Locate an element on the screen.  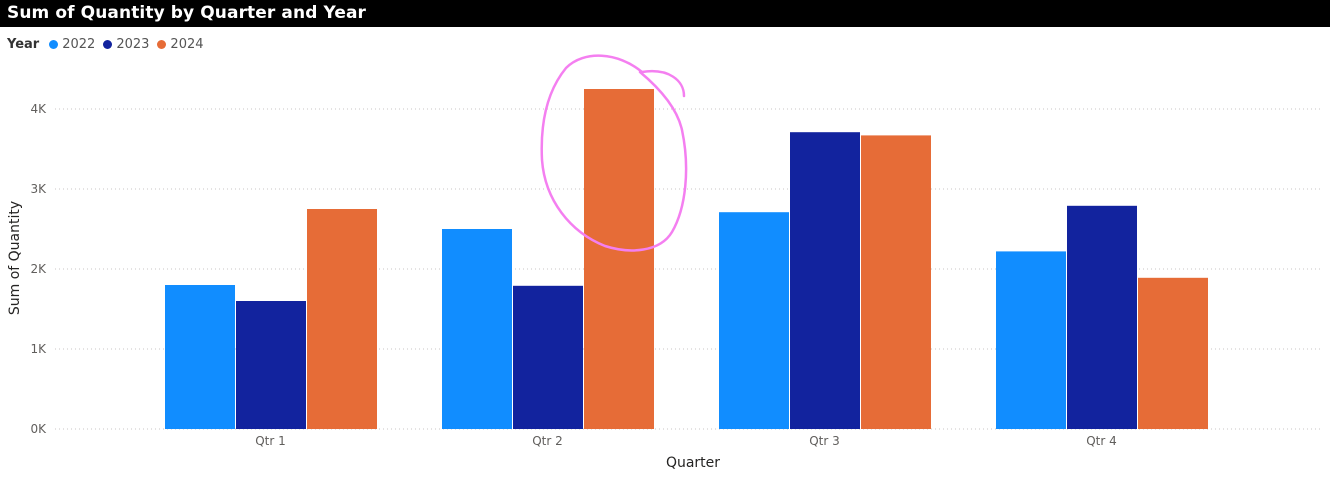
legend-label: 2024 is located at coordinates (187, 44).